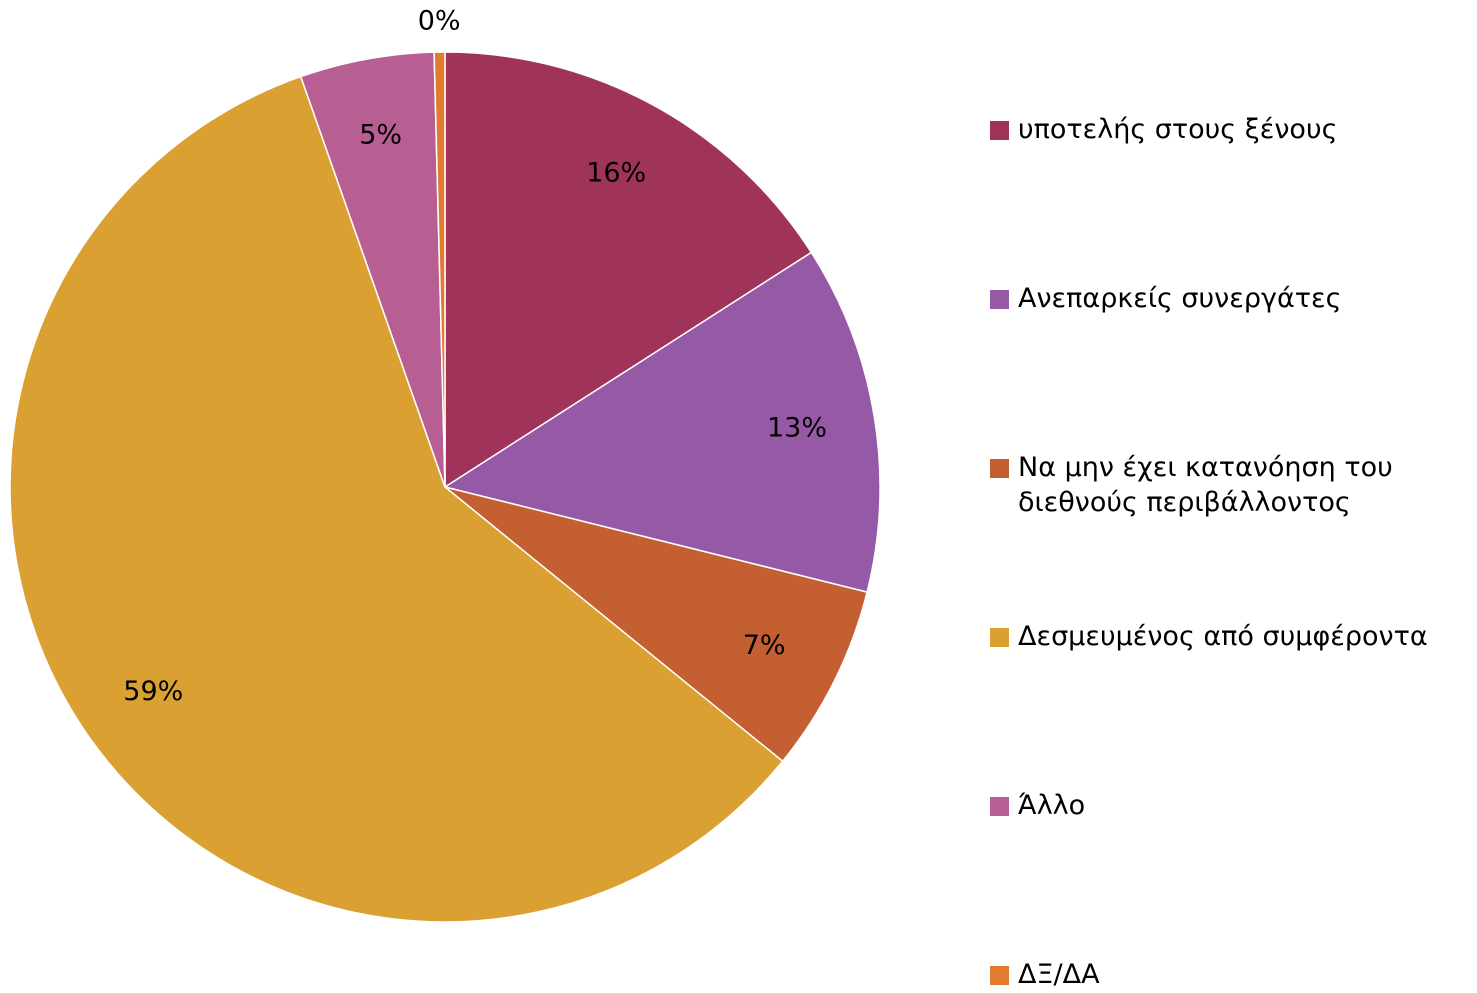 The width and height of the screenshot is (1477, 993). What do you see at coordinates (1052, 805) in the screenshot?
I see `legend-label: Άλλο` at bounding box center [1052, 805].